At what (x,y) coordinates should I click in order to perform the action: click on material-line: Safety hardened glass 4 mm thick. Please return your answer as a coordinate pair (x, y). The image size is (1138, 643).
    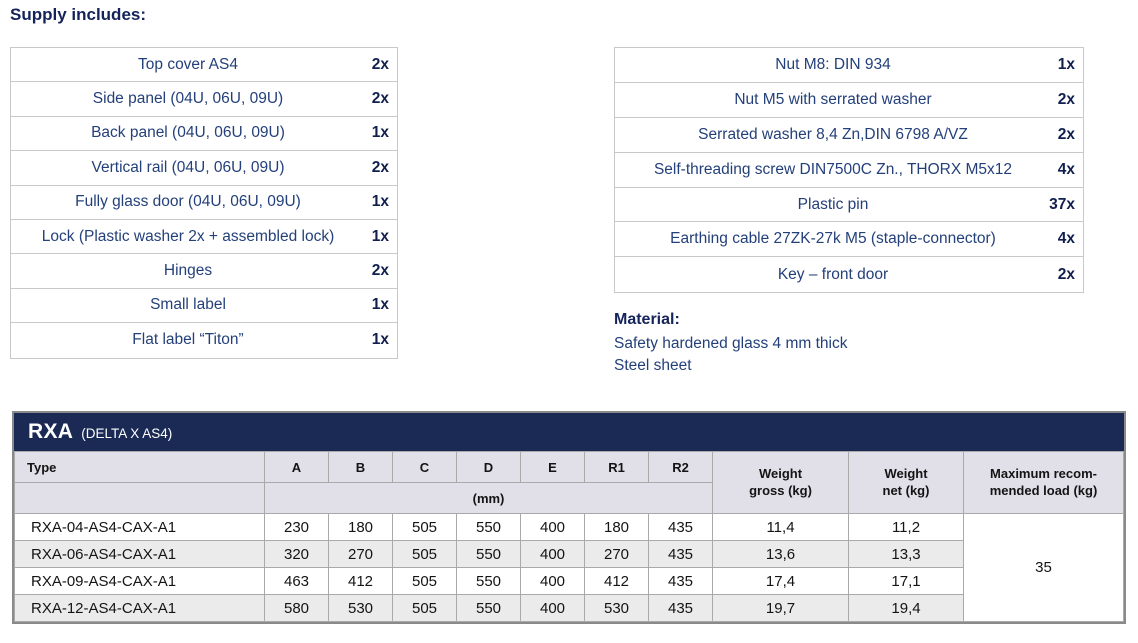
    Looking at the image, I should click on (731, 343).